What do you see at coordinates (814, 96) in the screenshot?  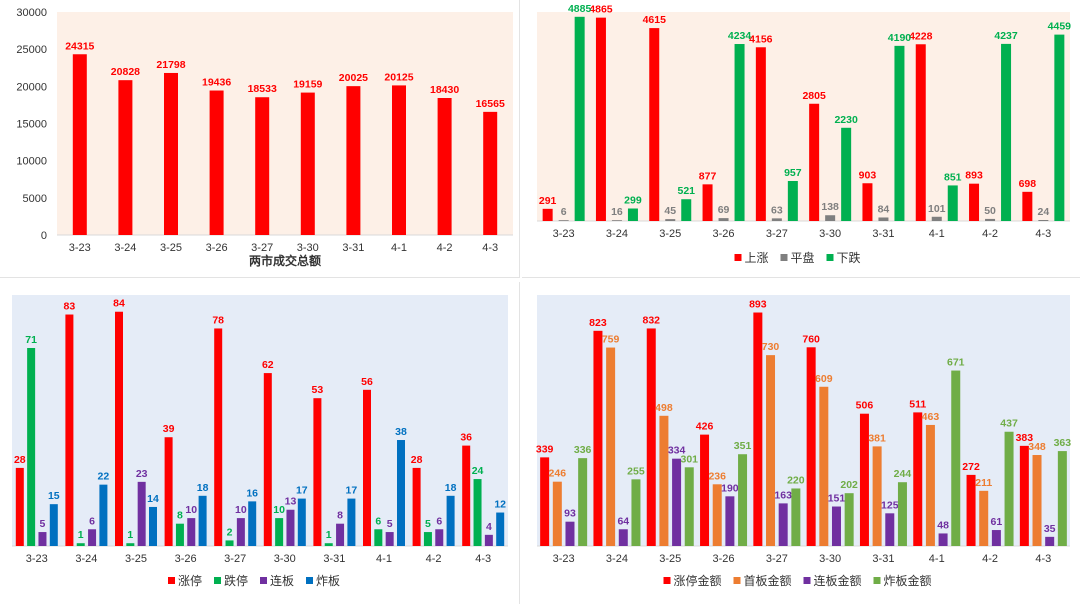 I see `data-label: 2805` at bounding box center [814, 96].